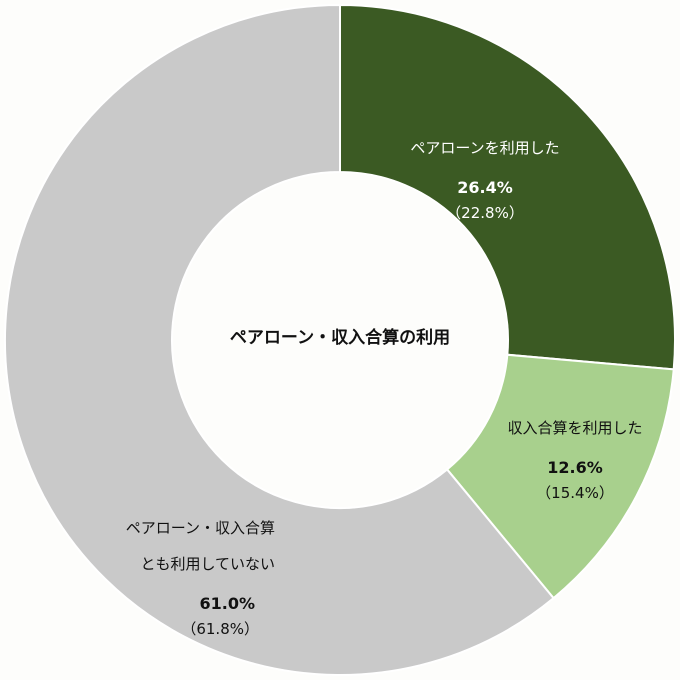 This screenshot has width=680, height=680. What do you see at coordinates (200, 528) in the screenshot?
I see `slice-label-3-line-1: ペアローン・収入合算` at bounding box center [200, 528].